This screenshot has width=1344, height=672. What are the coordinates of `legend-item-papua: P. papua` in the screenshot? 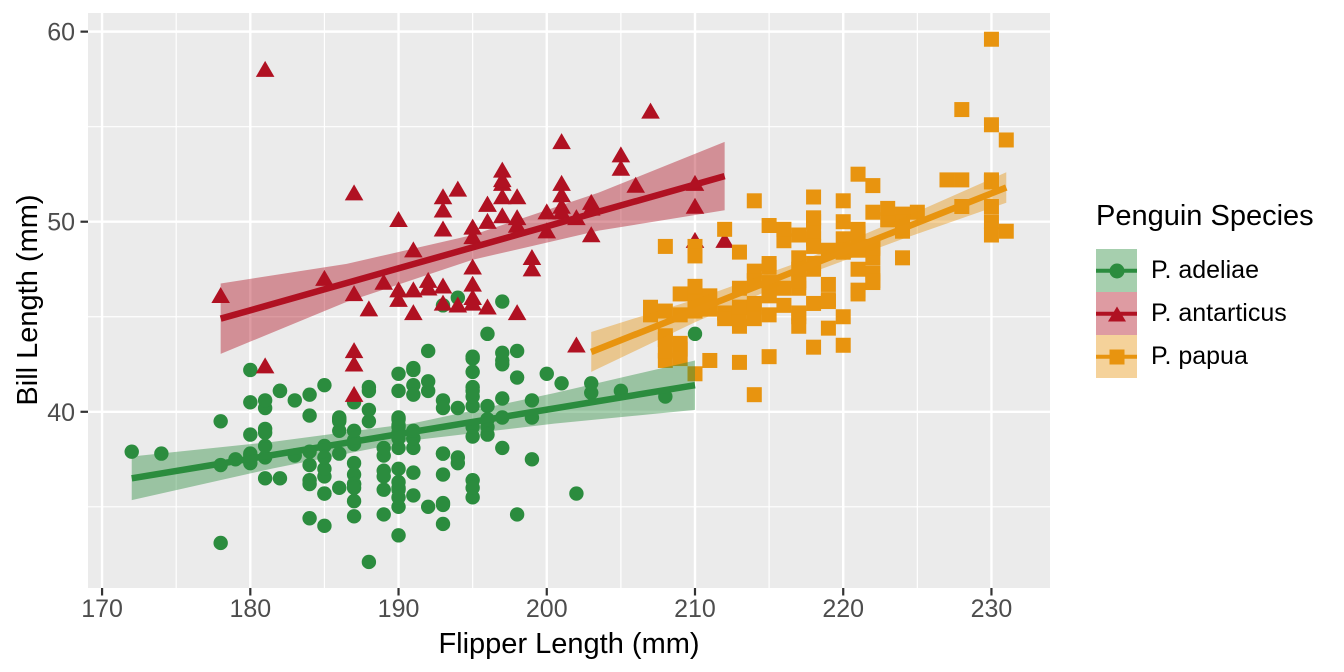 It's located at (1205, 356).